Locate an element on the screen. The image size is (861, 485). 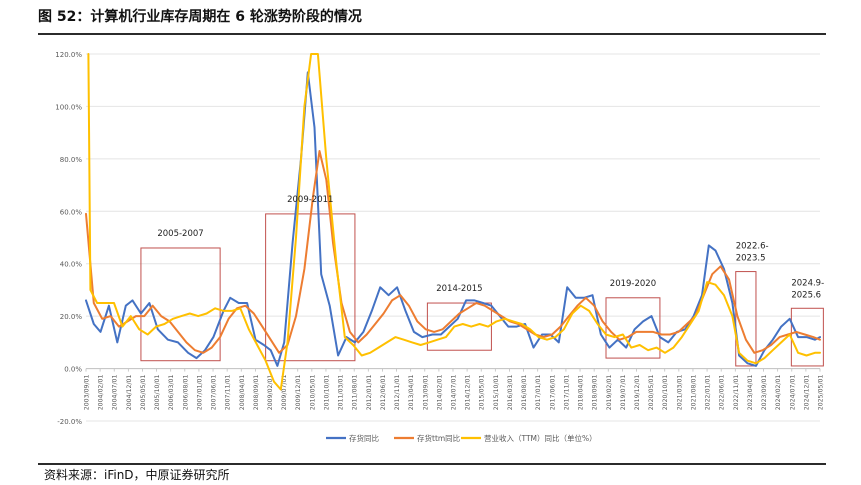
x-tick-label: 2016/08/01 is located at coordinates (524, 393).